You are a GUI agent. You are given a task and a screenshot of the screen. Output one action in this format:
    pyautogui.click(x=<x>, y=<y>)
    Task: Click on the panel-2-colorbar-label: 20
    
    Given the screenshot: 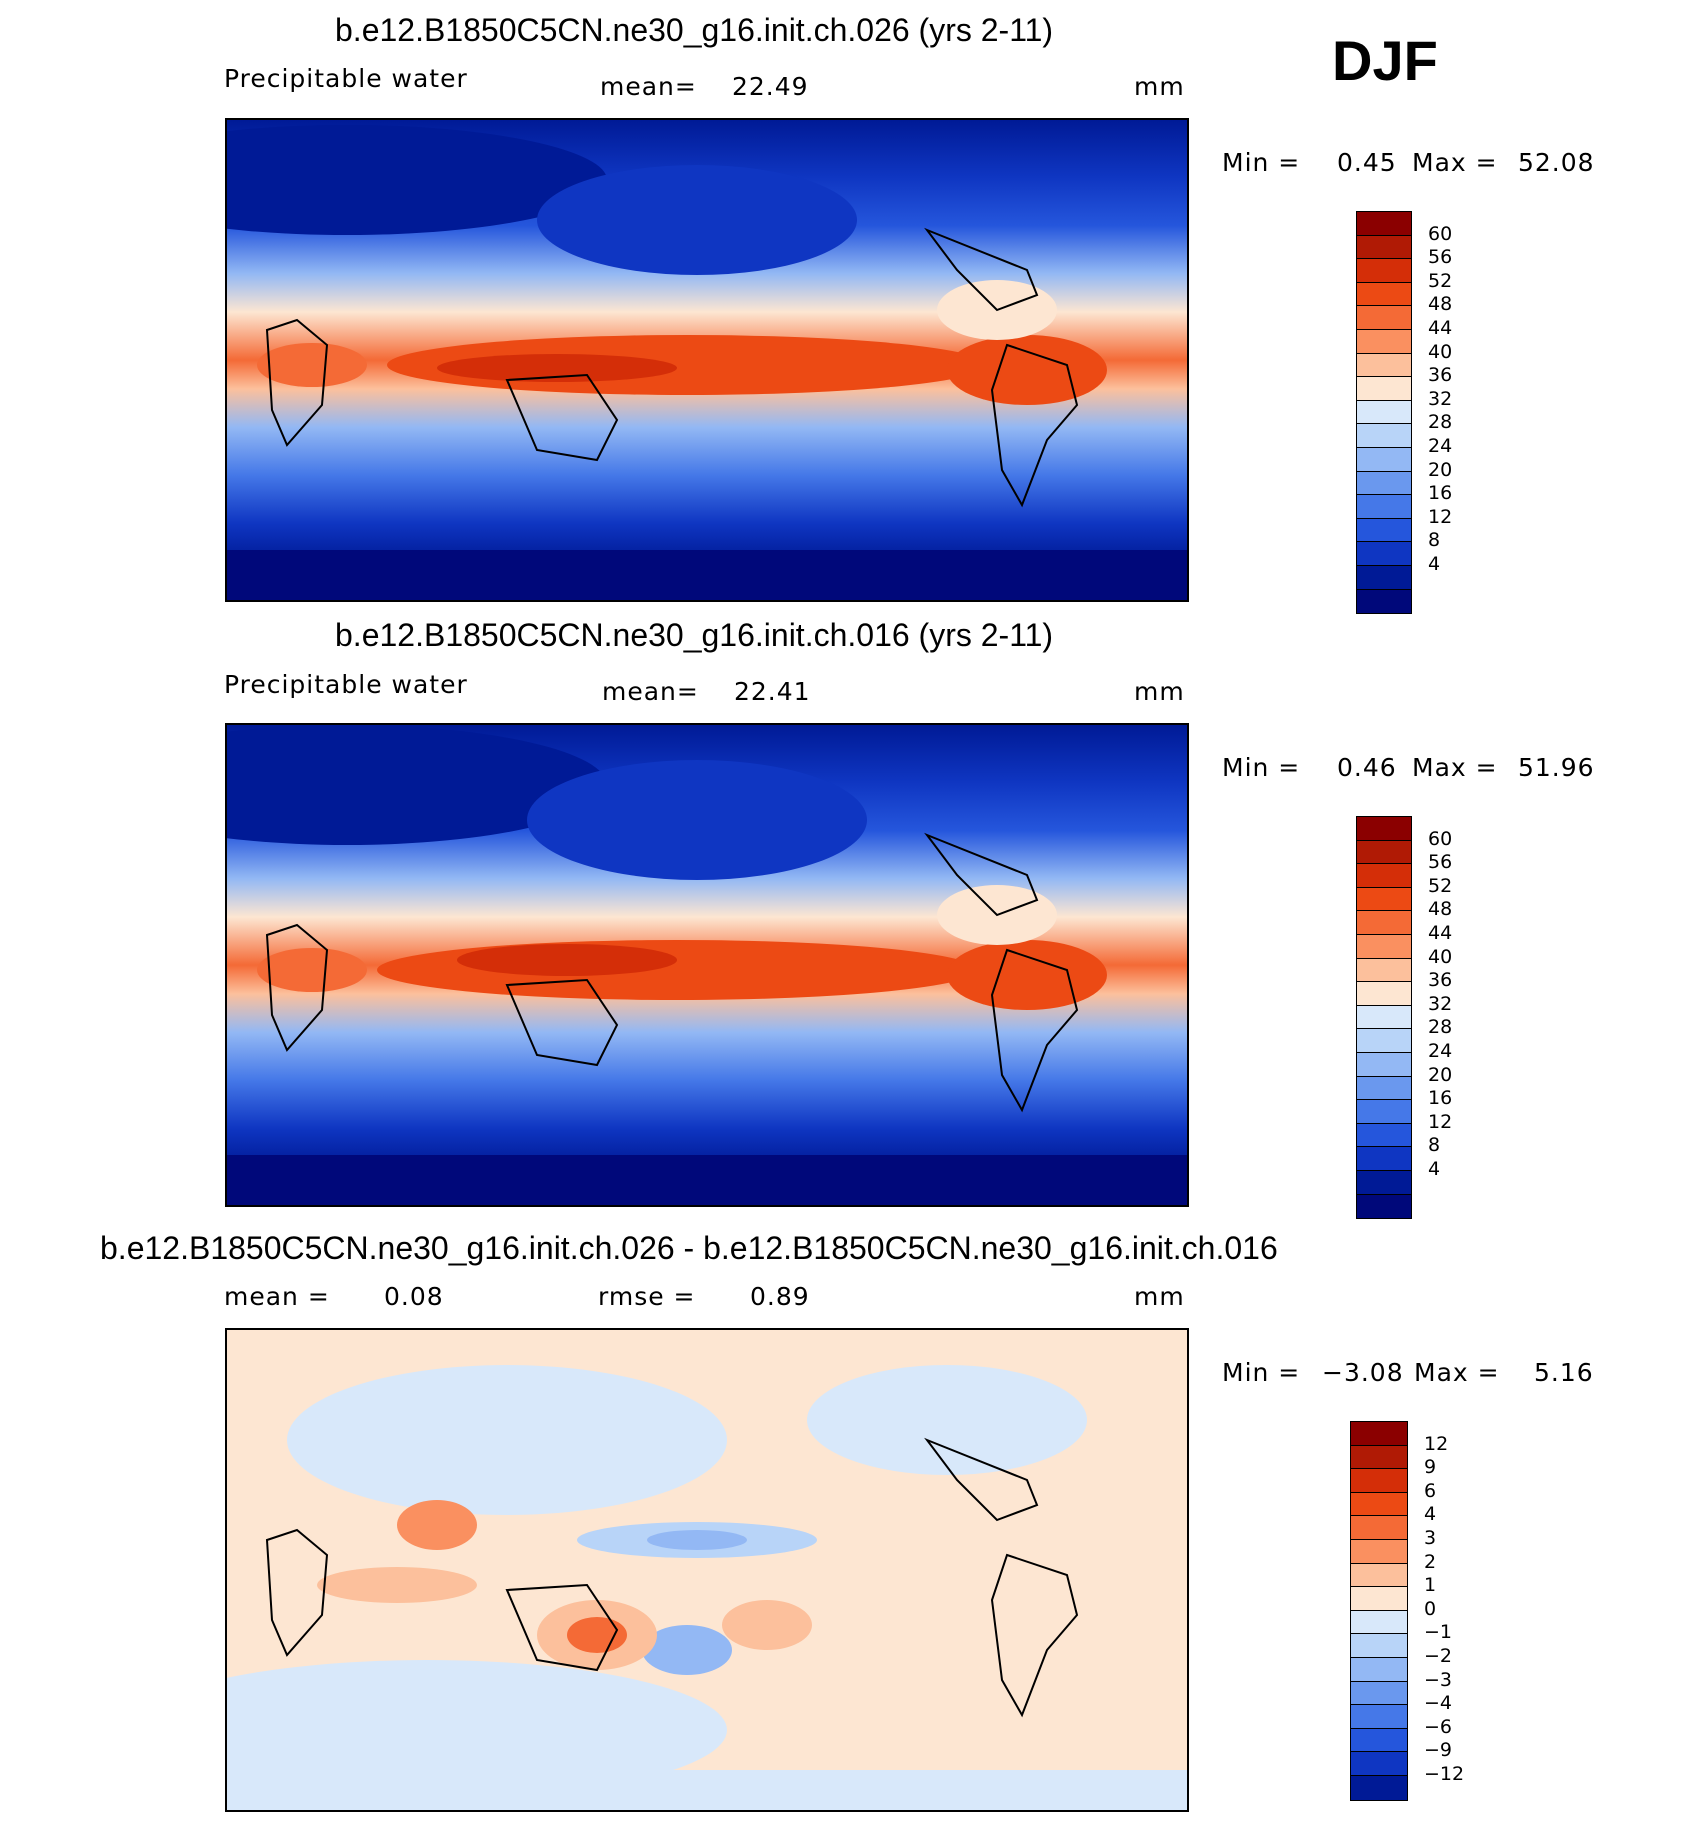 What is the action you would take?
    pyautogui.click(x=1440, y=1074)
    